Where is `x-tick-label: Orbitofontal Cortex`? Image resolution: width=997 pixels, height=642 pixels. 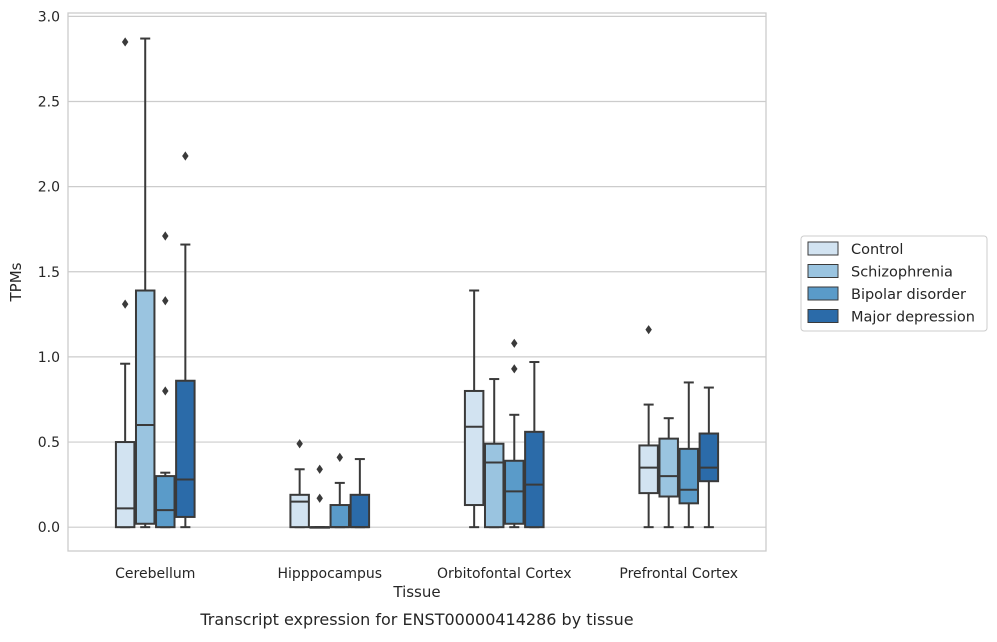 x-tick-label: Orbitofontal Cortex is located at coordinates (504, 574).